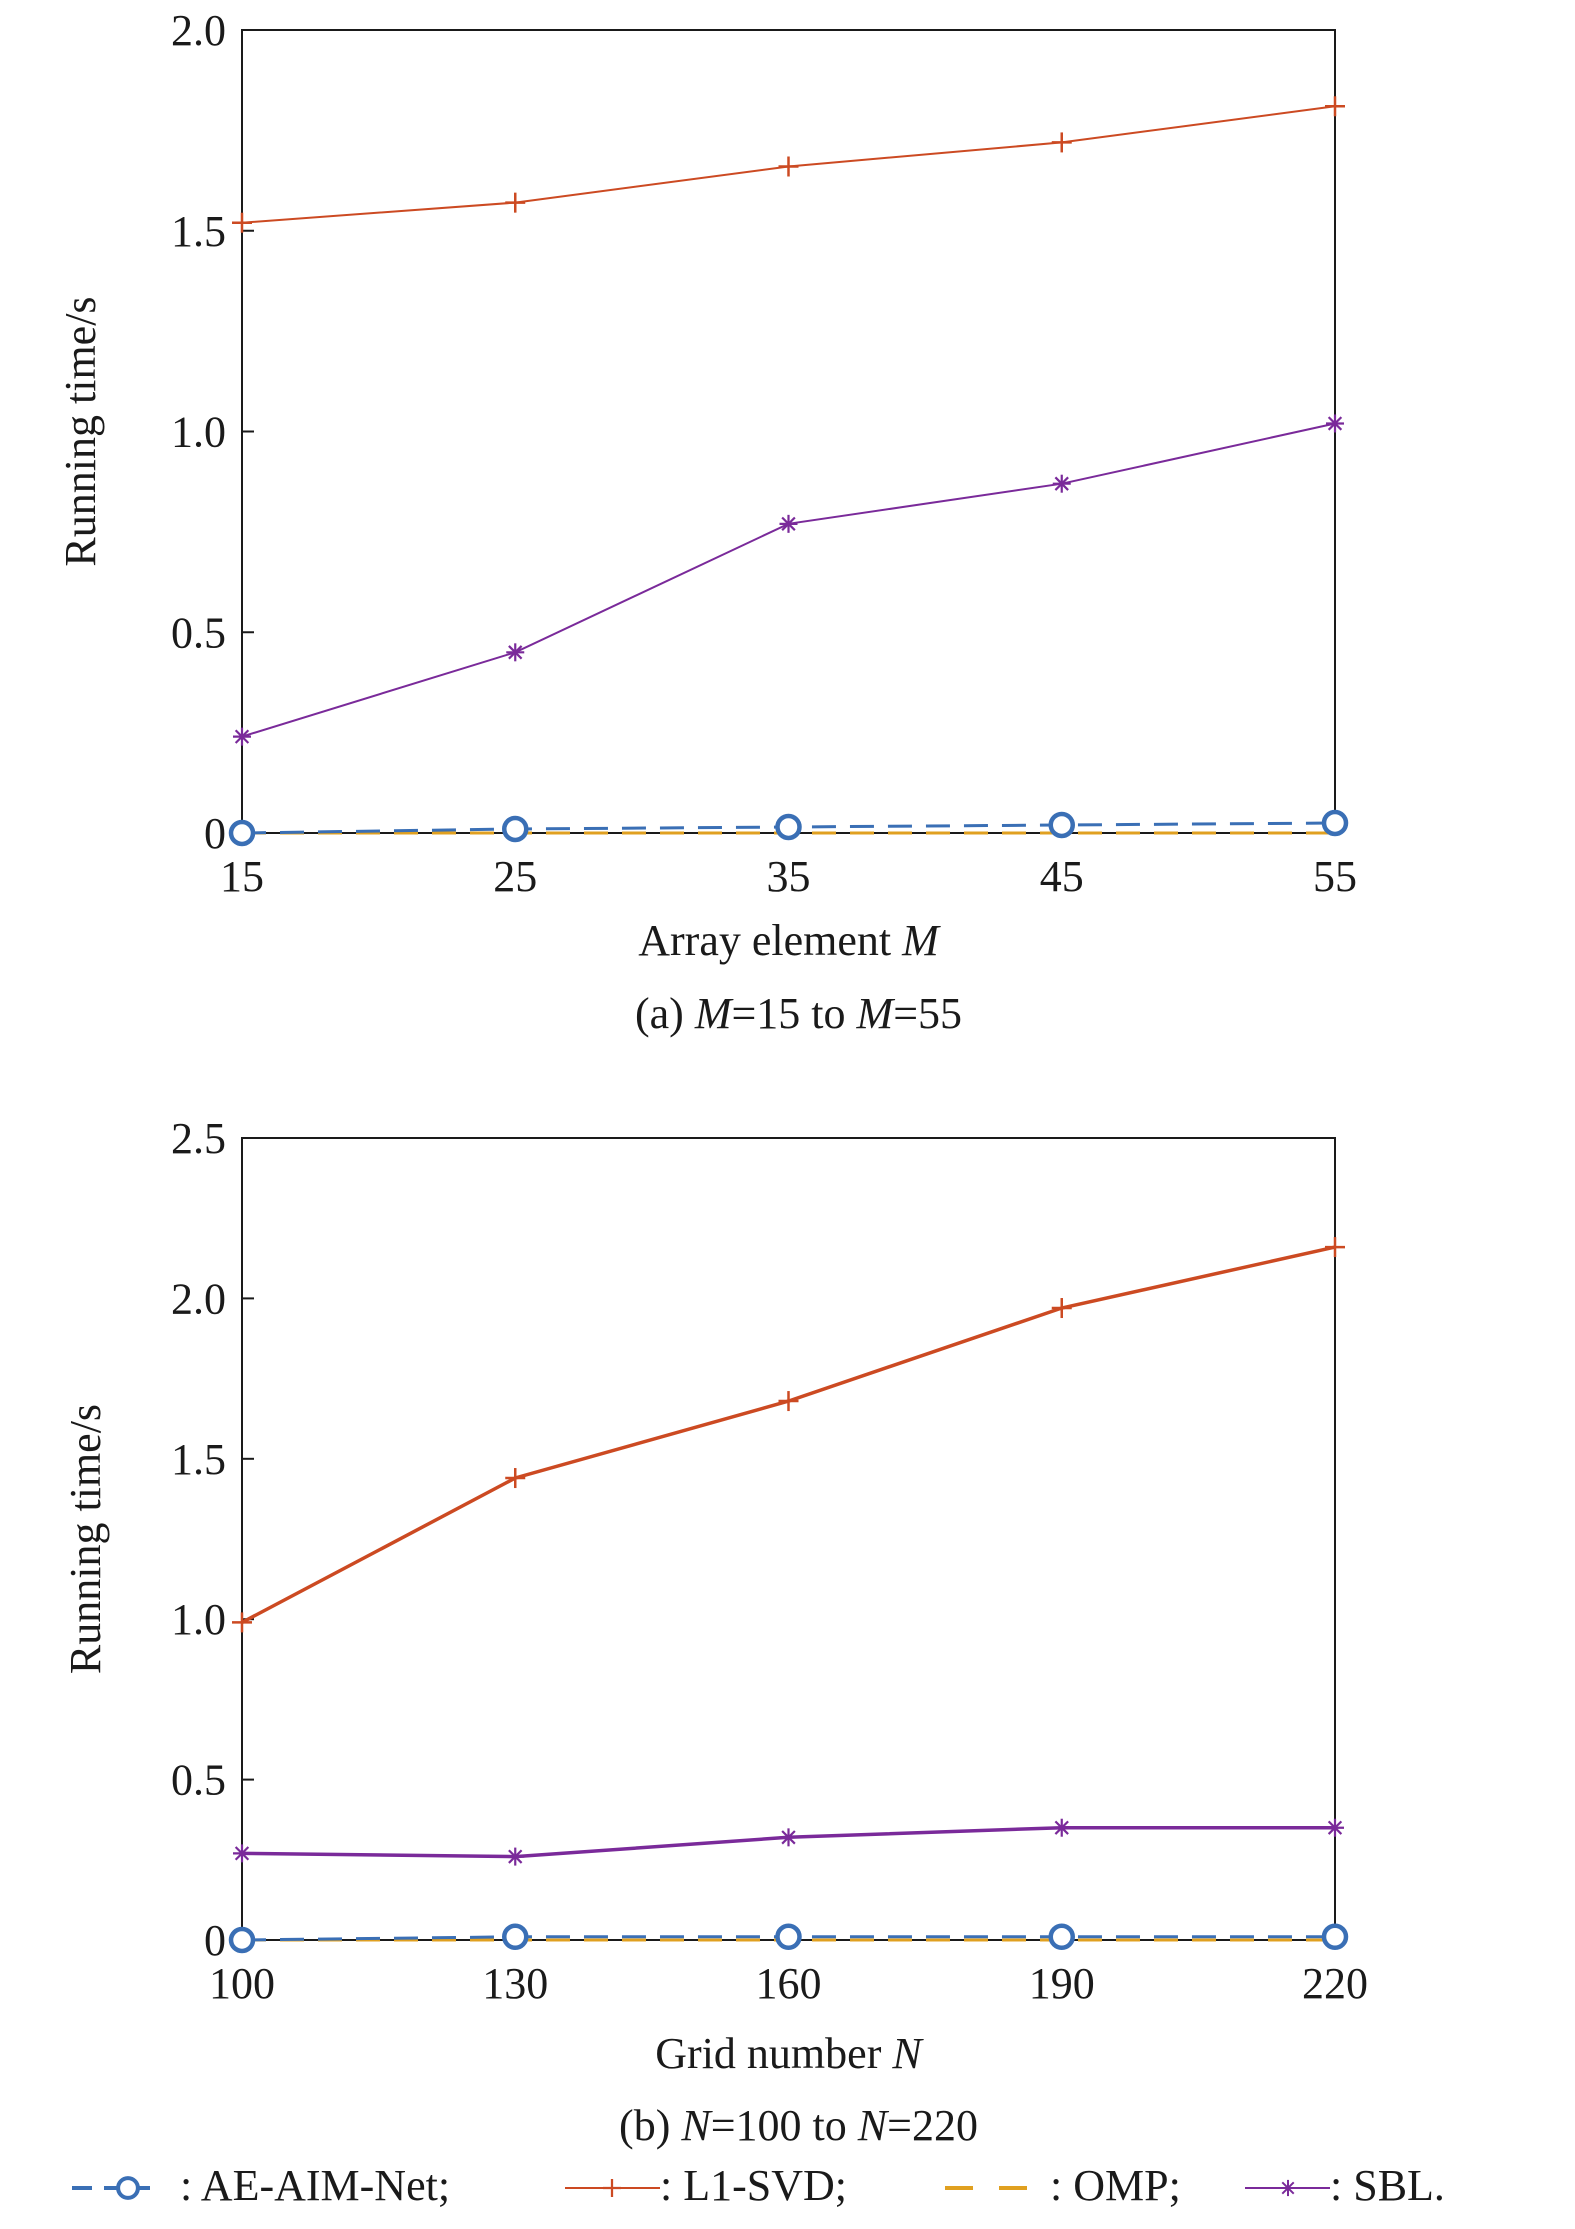 This screenshot has height=2229, width=1575. I want to click on x-tick-label: 35, so click(789, 876).